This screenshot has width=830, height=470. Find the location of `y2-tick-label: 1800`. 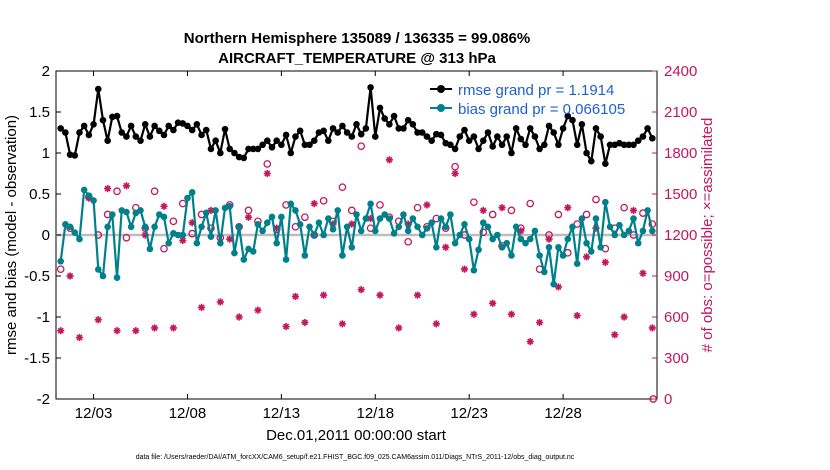

y2-tick-label: 1800 is located at coordinates (680, 153).